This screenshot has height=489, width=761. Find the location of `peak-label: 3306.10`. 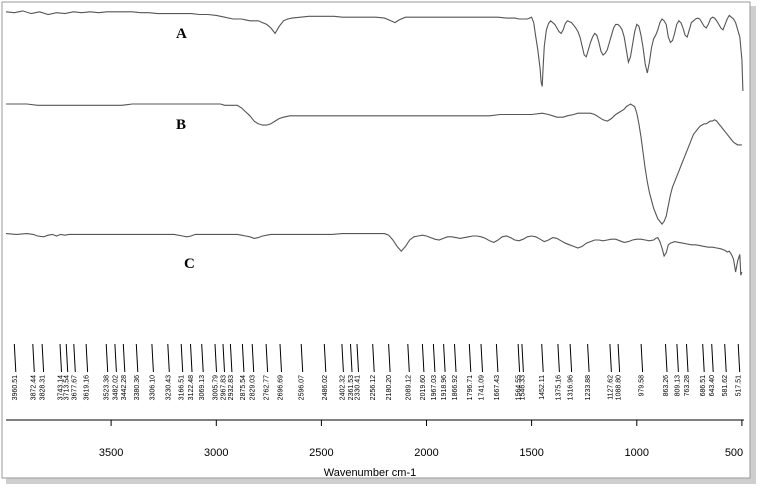

peak-label: 3306.10 is located at coordinates (152, 387).